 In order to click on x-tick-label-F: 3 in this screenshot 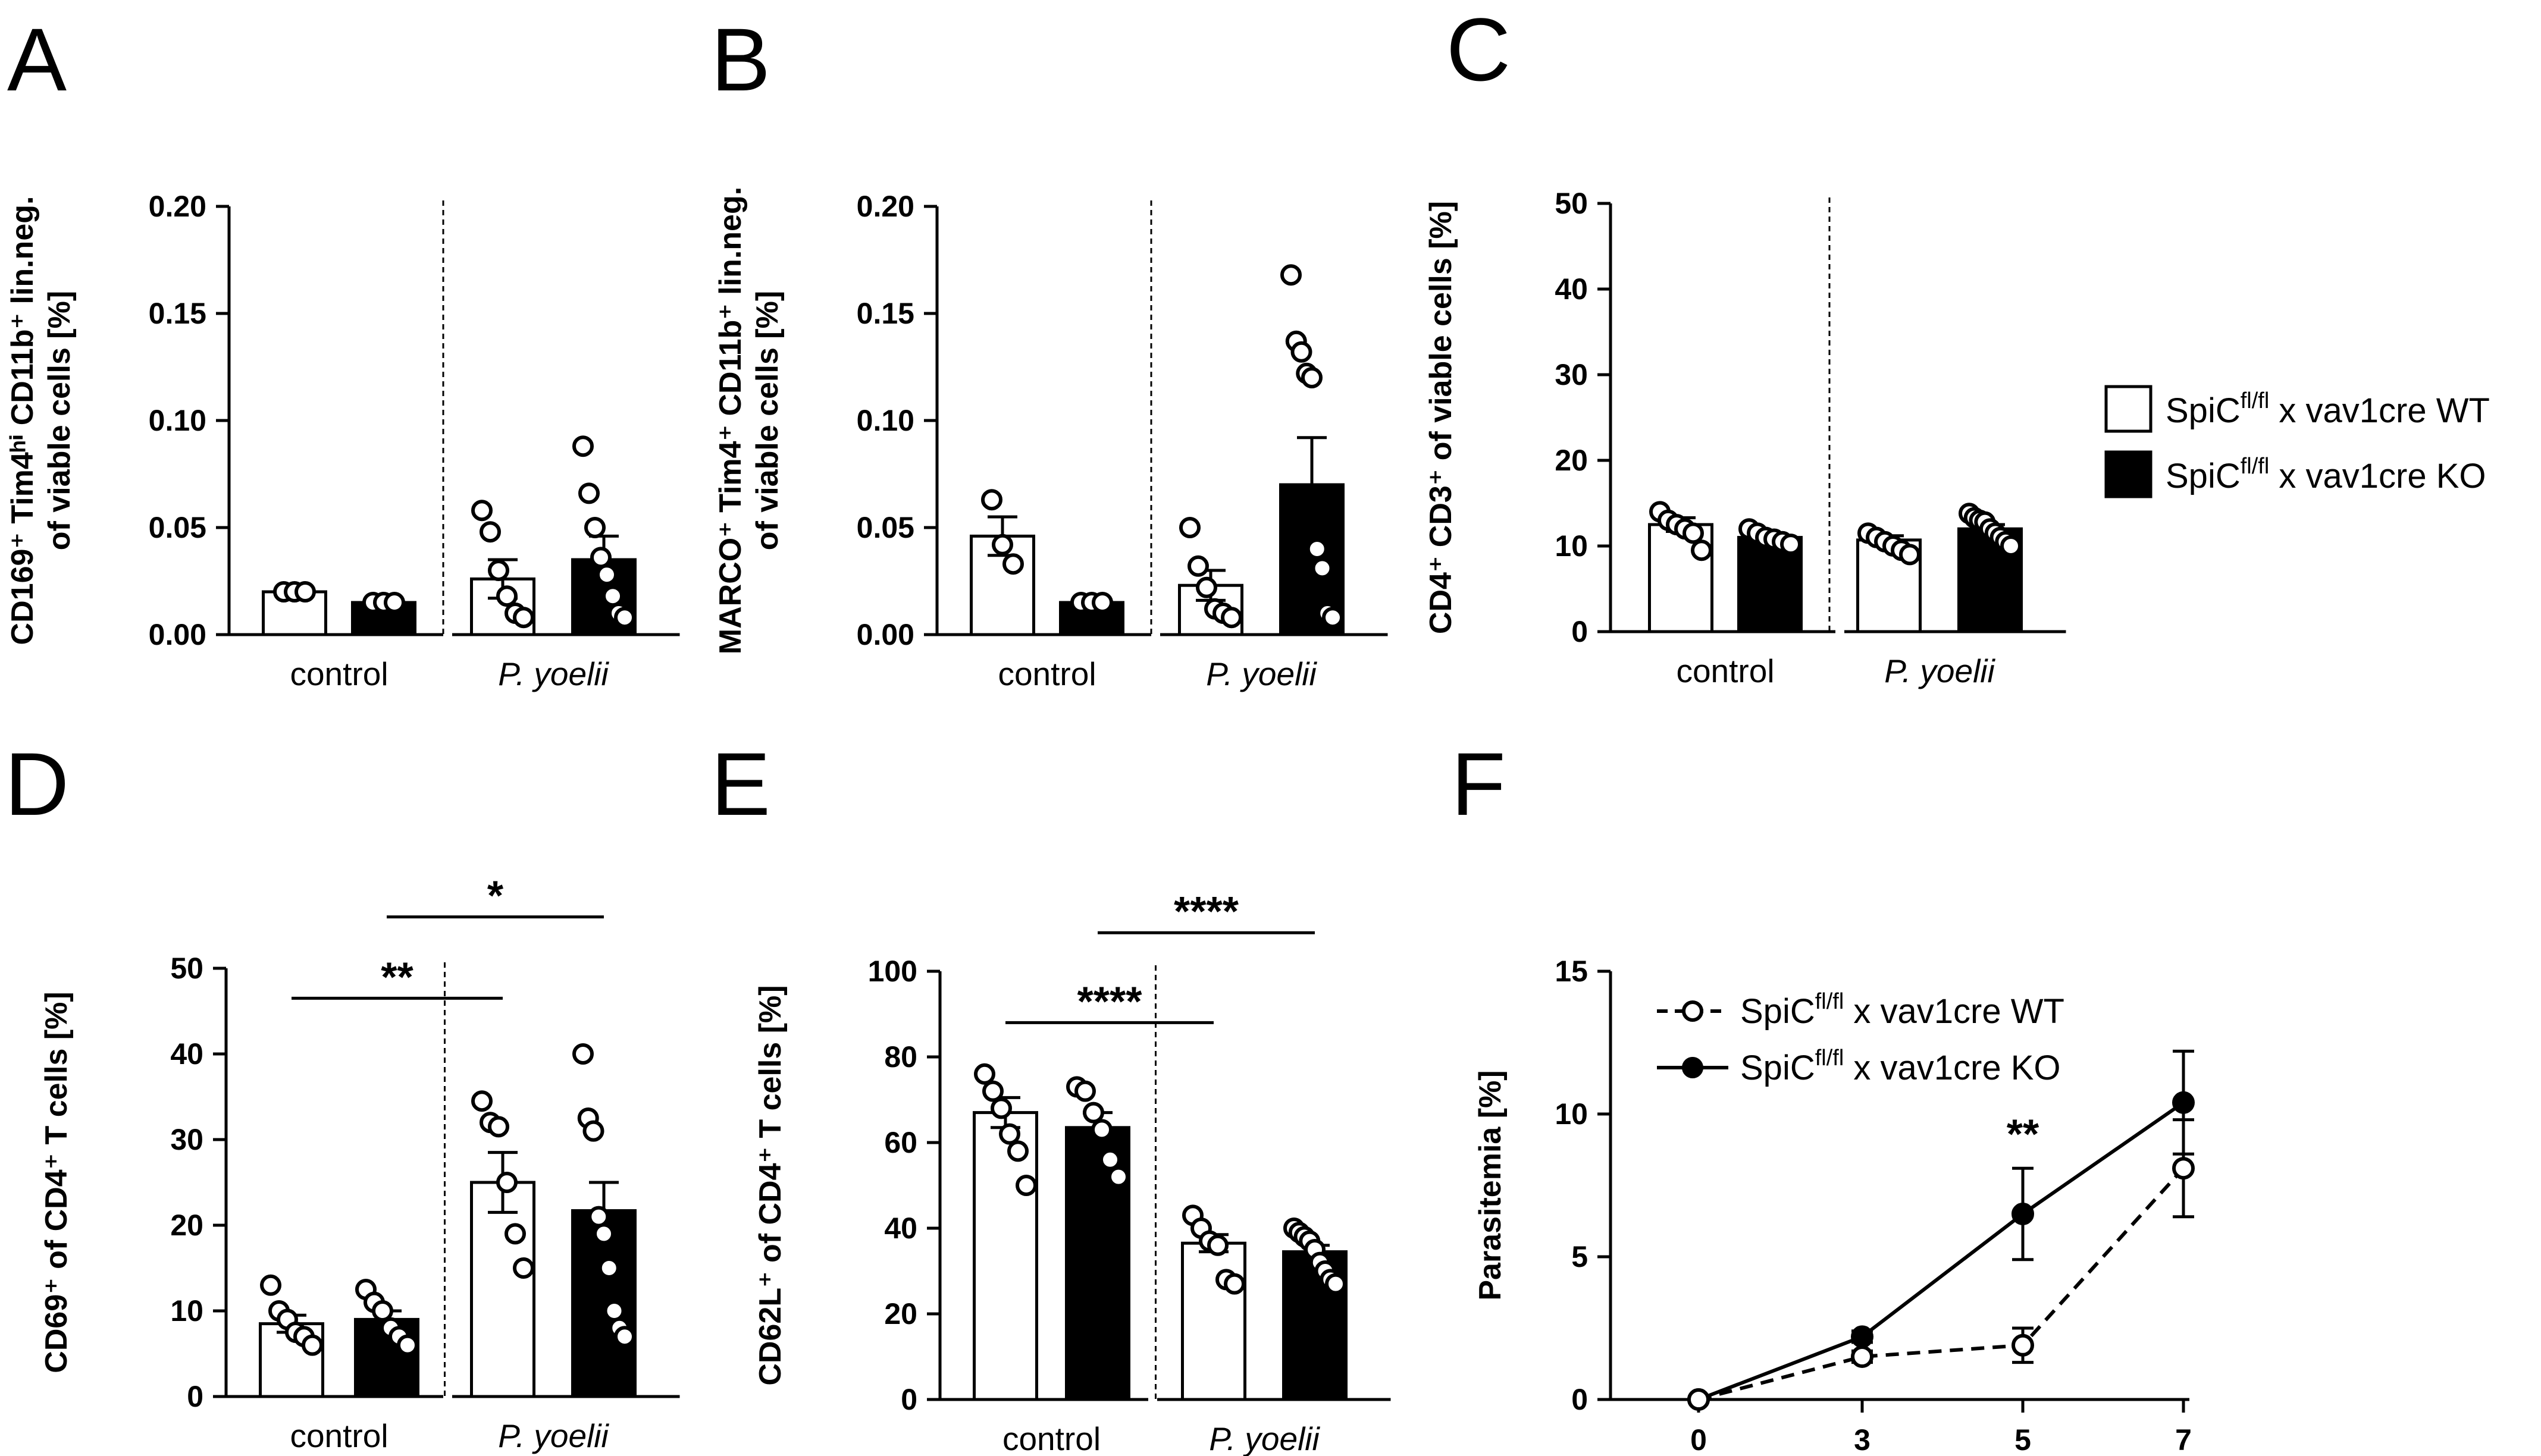, I will do `click(1862, 1439)`.